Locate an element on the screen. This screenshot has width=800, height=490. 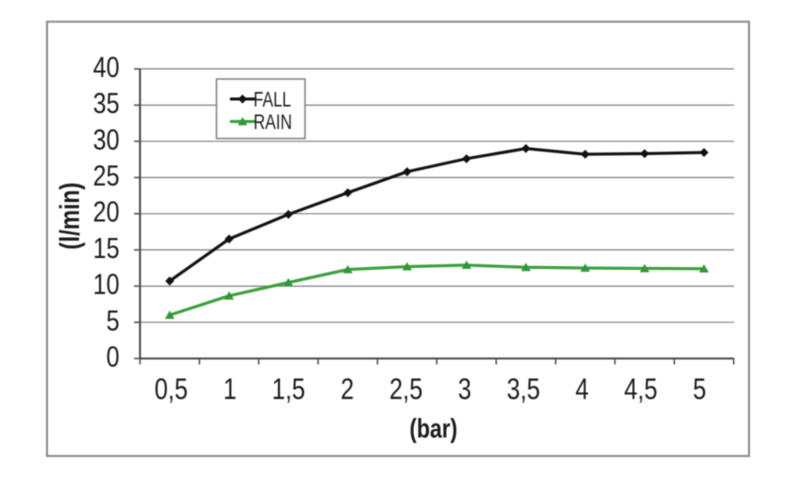
svg-text: FALL is located at coordinates (273, 100).